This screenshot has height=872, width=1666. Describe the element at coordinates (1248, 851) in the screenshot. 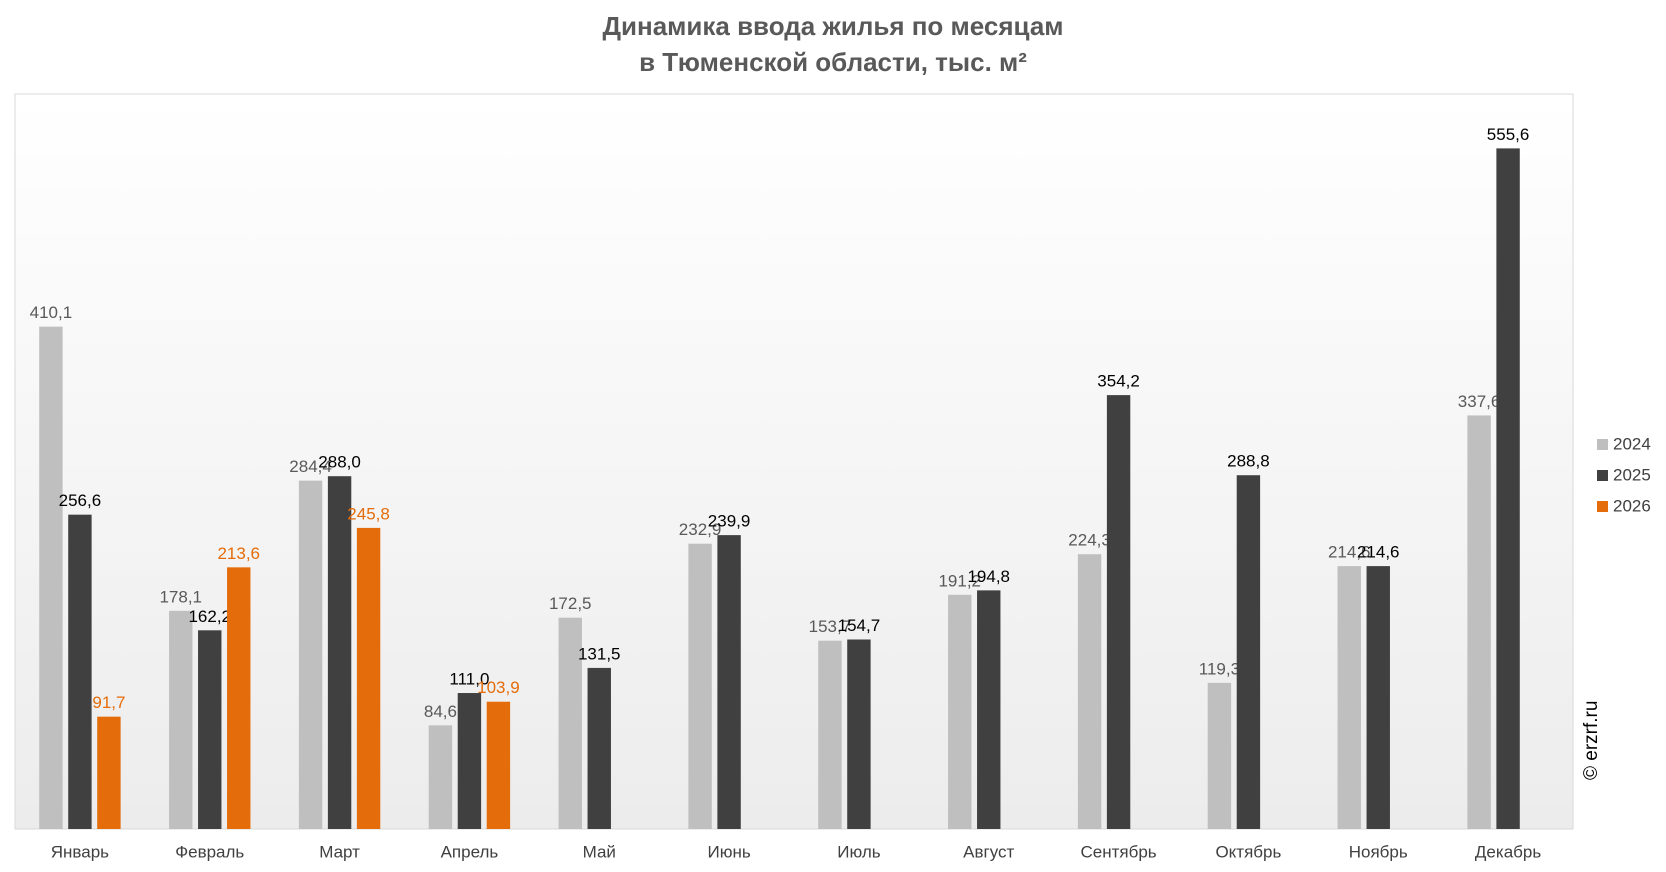

I see `x-tick-label: Октябрь` at that location.